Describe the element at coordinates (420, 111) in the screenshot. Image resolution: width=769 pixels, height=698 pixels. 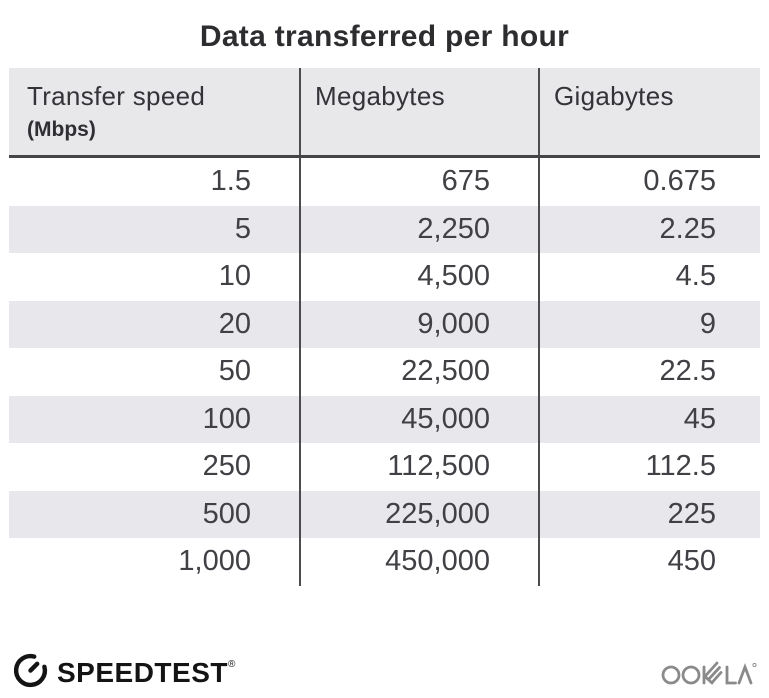
I see `header-megabytes: Megabytes` at that location.